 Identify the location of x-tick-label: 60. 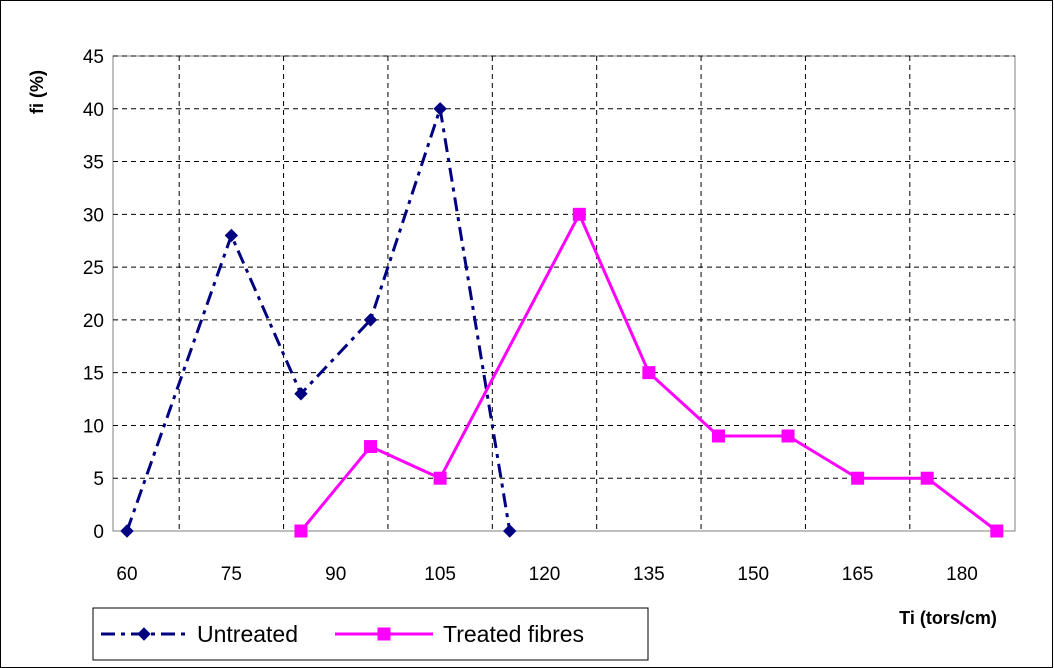
(126, 574).